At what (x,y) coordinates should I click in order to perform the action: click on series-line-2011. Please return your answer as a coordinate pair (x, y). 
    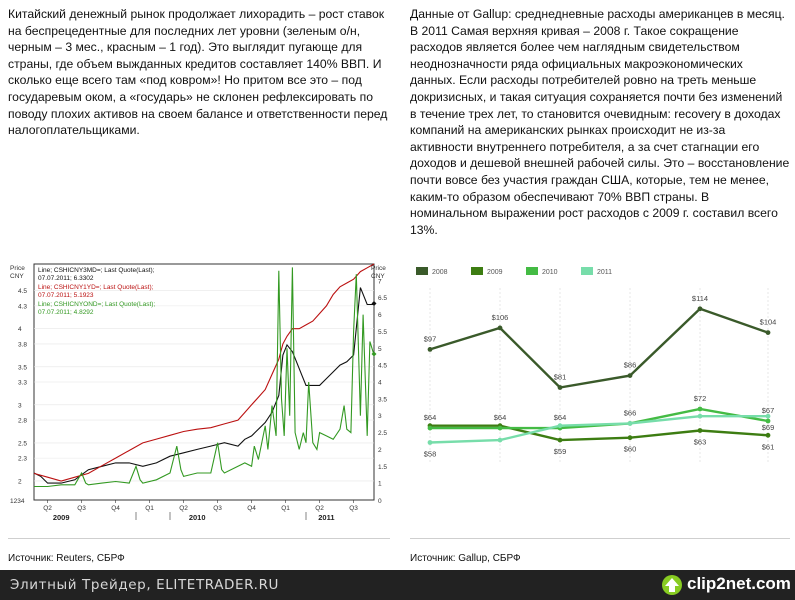
    Looking at the image, I should click on (598, 429).